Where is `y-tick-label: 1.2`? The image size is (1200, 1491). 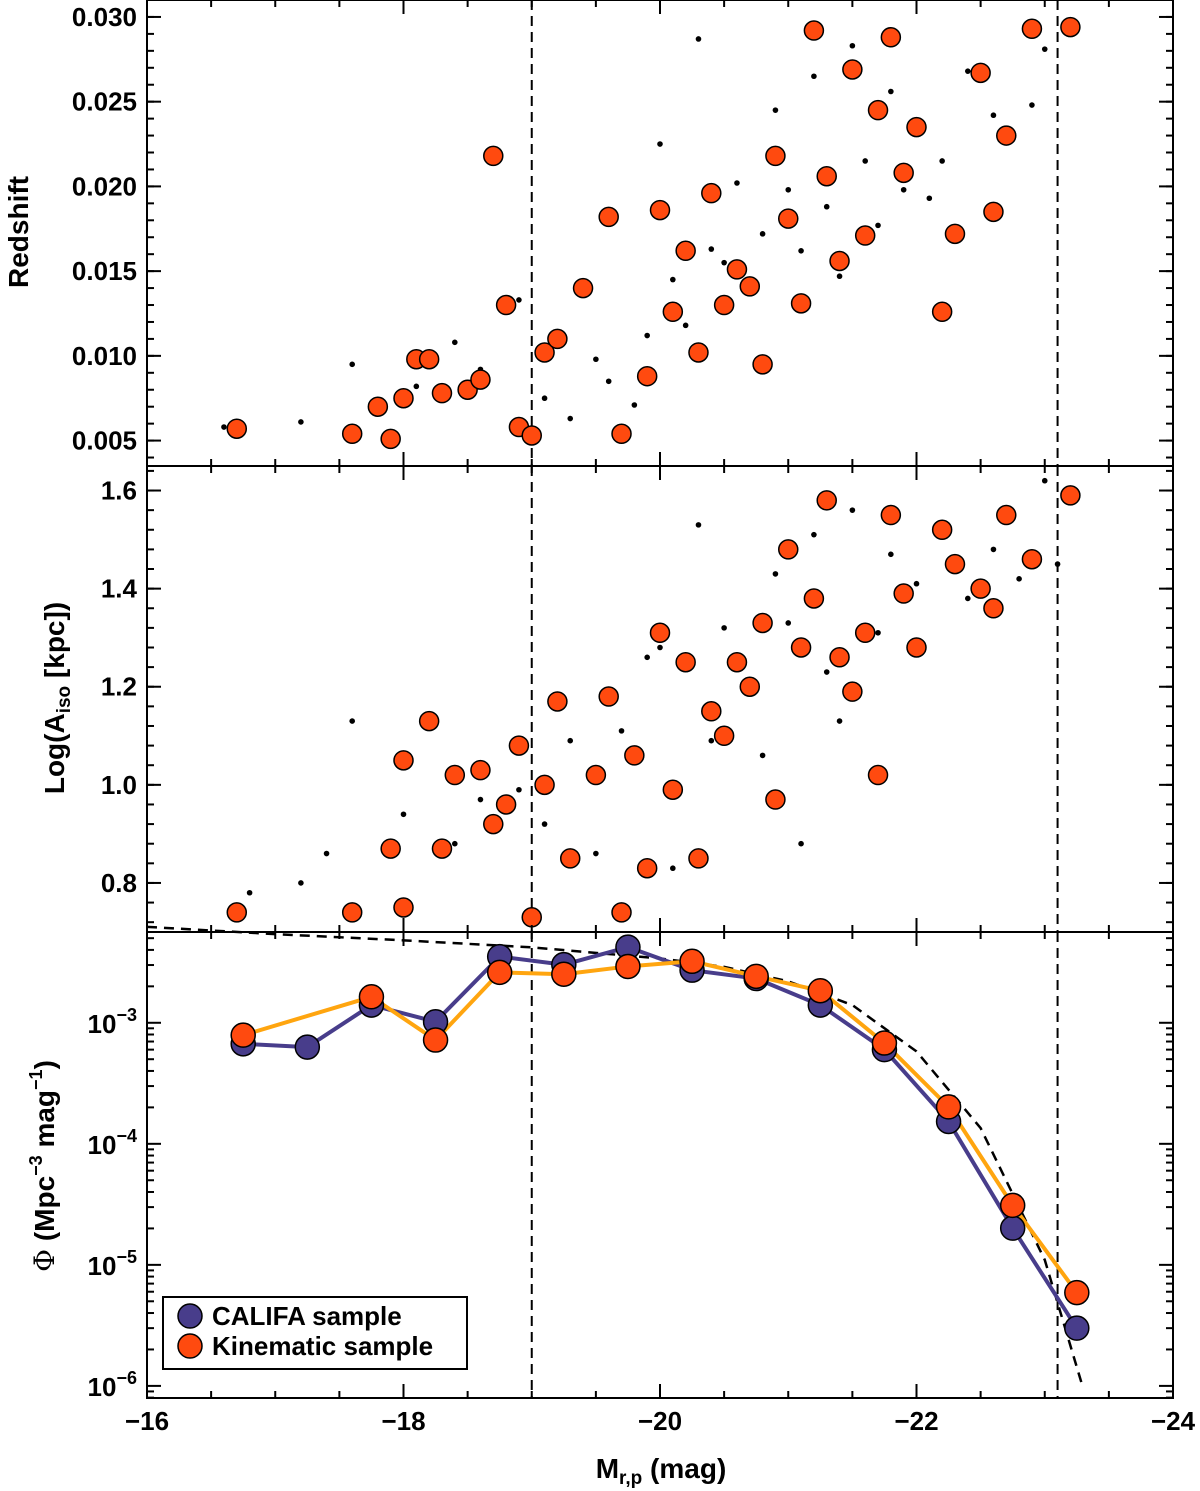 y-tick-label: 1.2 is located at coordinates (119, 687).